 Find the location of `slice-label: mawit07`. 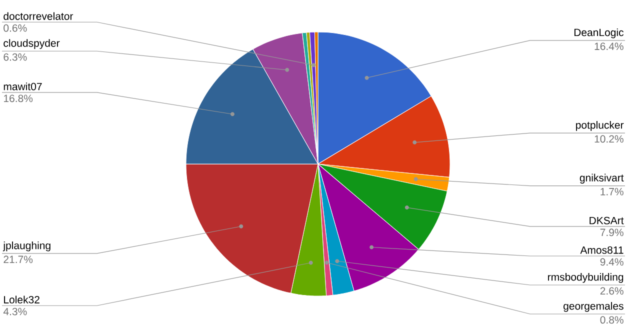

slice-label: mawit07 is located at coordinates (23, 86).